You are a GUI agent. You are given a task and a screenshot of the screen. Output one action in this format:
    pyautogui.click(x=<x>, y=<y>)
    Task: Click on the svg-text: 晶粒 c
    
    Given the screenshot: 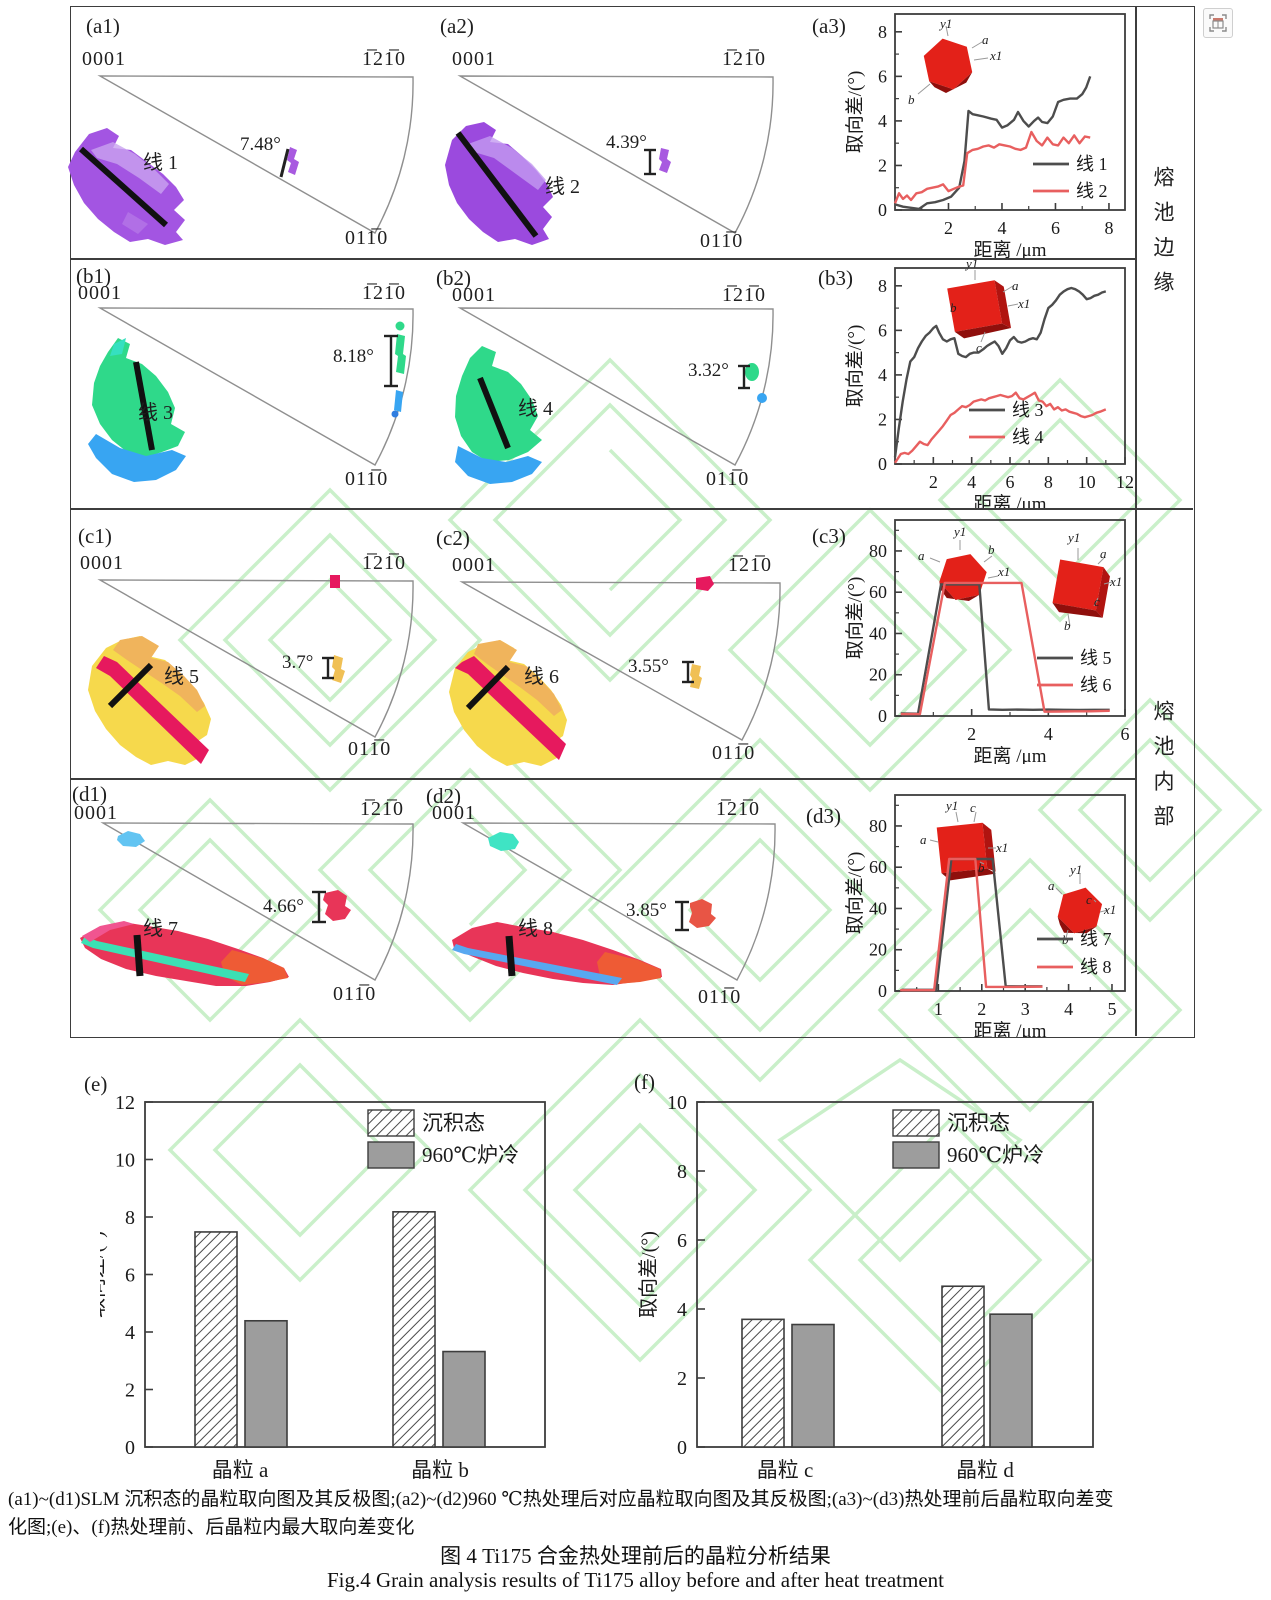 What is the action you would take?
    pyautogui.click(x=785, y=1470)
    